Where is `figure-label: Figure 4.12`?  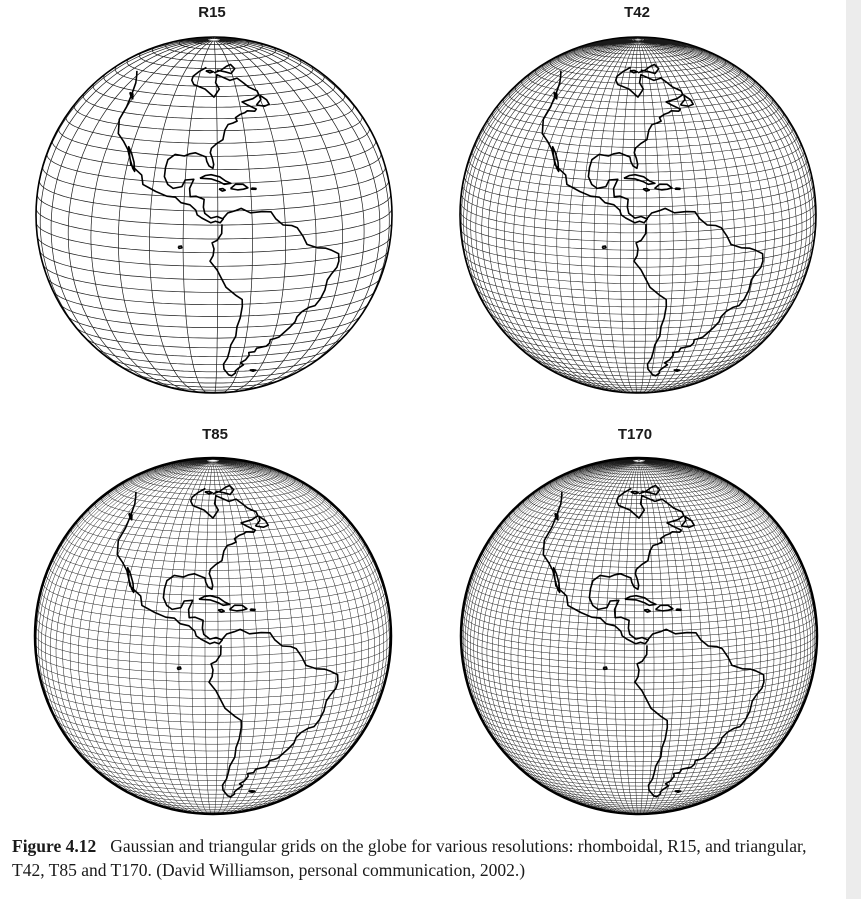 figure-label: Figure 4.12 is located at coordinates (54, 846).